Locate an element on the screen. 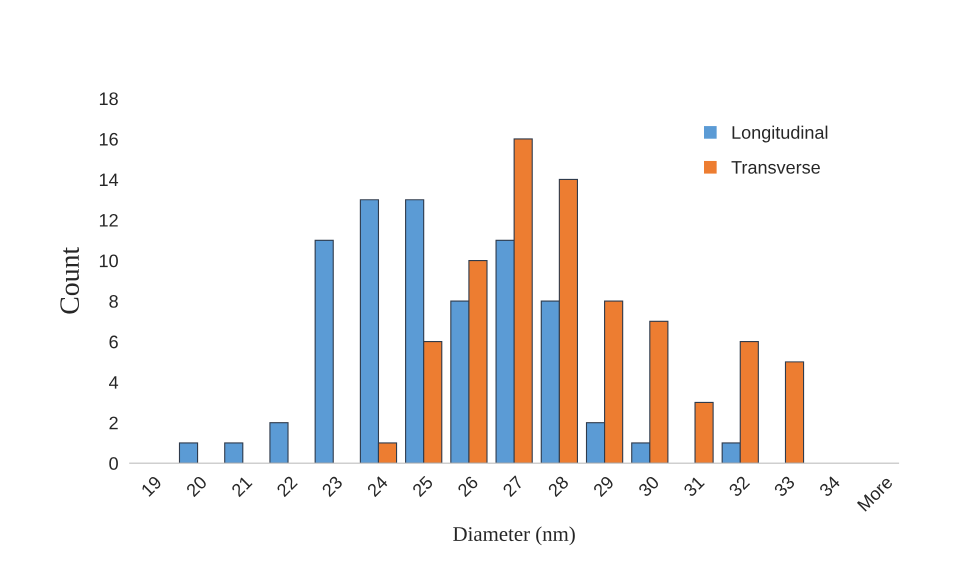 This screenshot has width=961, height=579. x-tick-label: 33 is located at coordinates (784, 486).